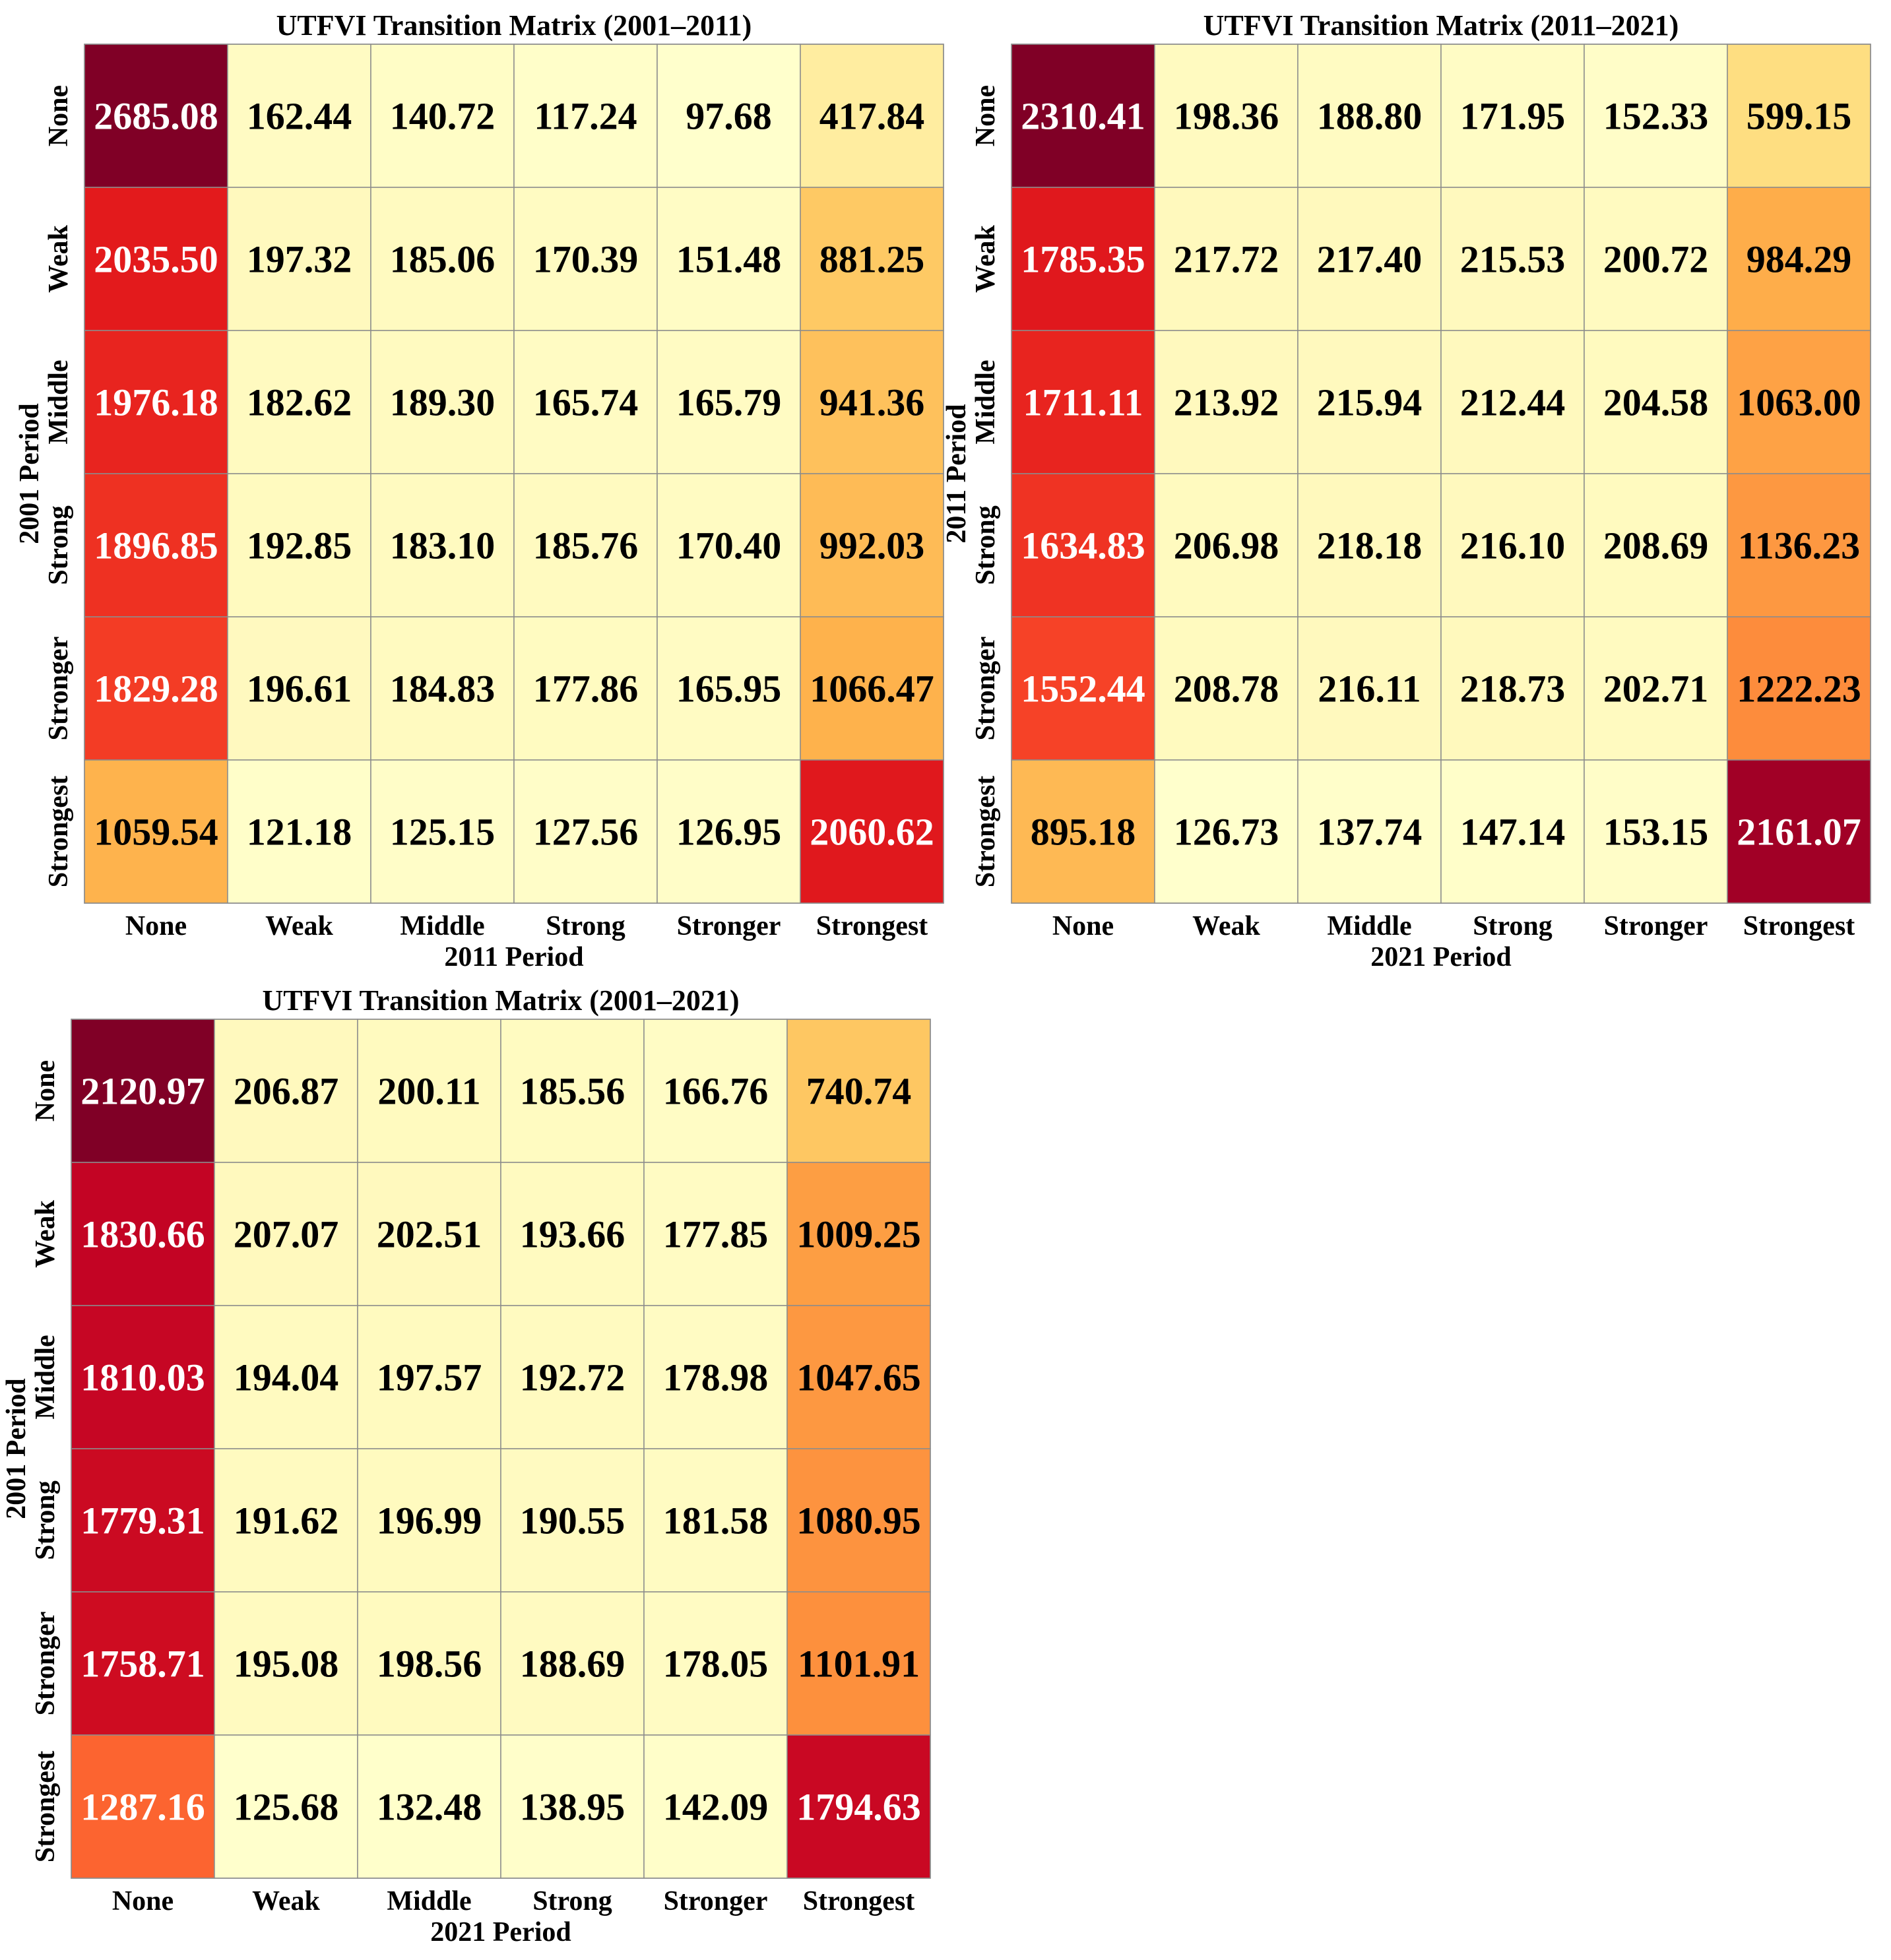 The width and height of the screenshot is (1891, 1960). I want to click on x-tick-label: Strongest, so click(859, 1901).